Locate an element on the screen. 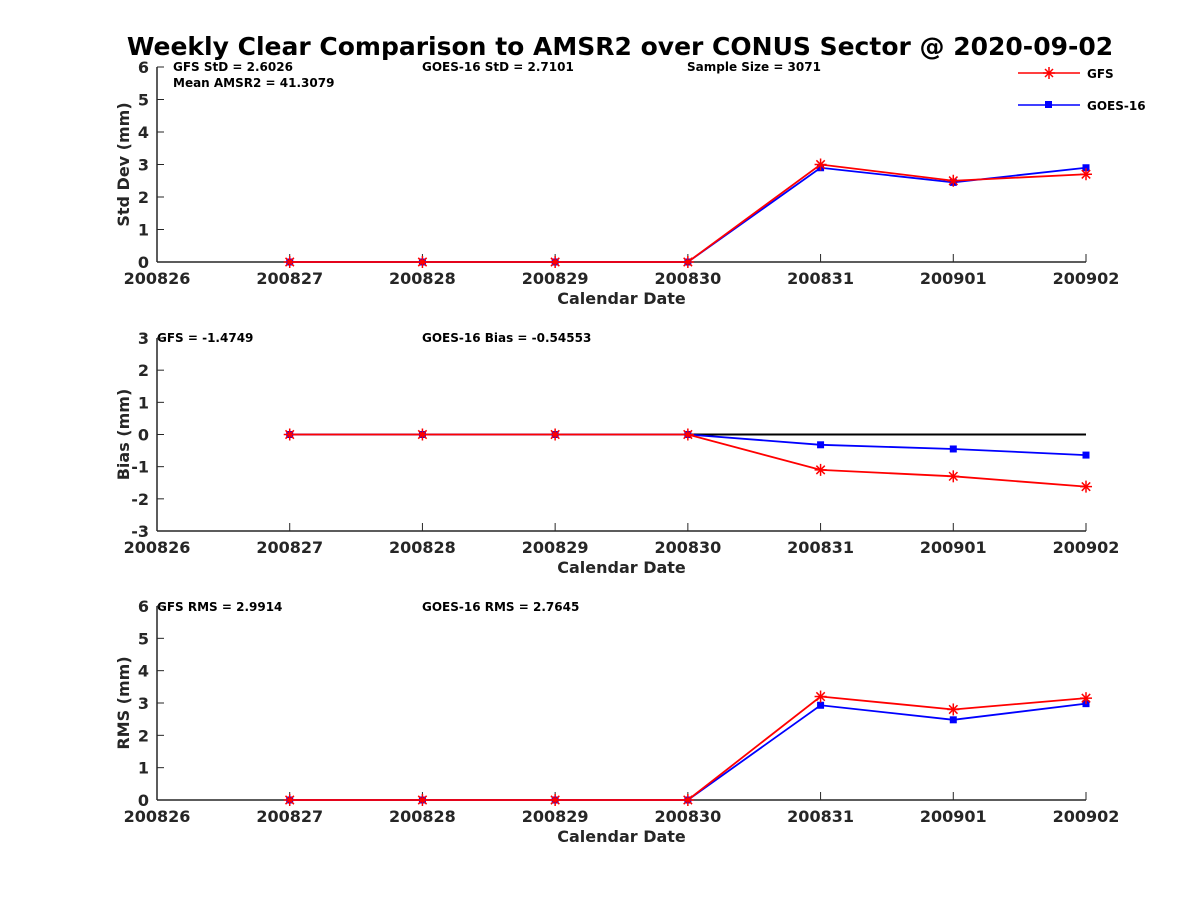 Image resolution: width=1200 pixels, height=900 pixels. y-axis-label: Bias (mm) is located at coordinates (123, 435).